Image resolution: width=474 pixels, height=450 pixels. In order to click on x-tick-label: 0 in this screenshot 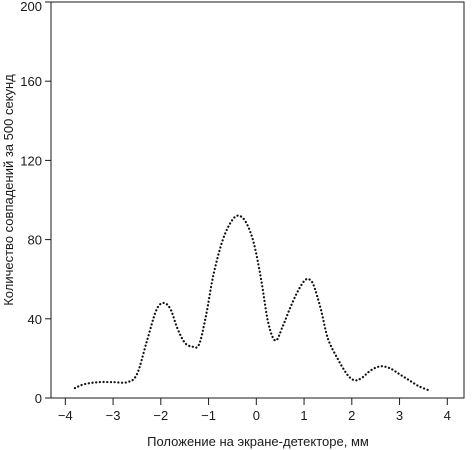, I will do `click(256, 415)`.